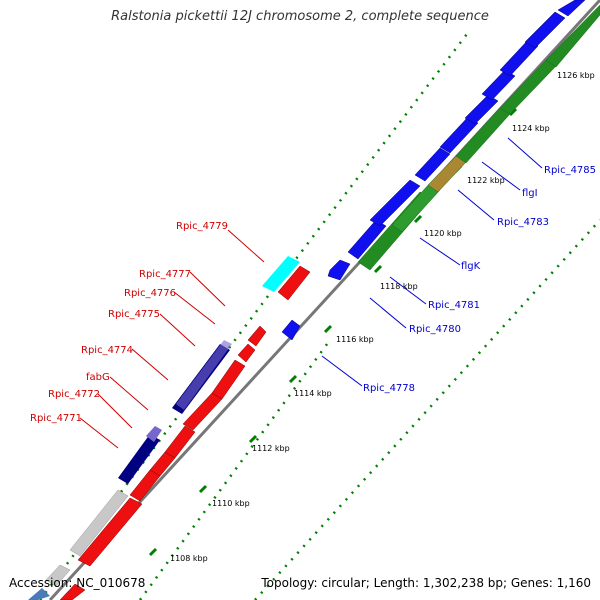 This screenshot has width=600, height=600. Describe the element at coordinates (389, 388) in the screenshot. I see `gene-label: Rpic_4778` at that location.